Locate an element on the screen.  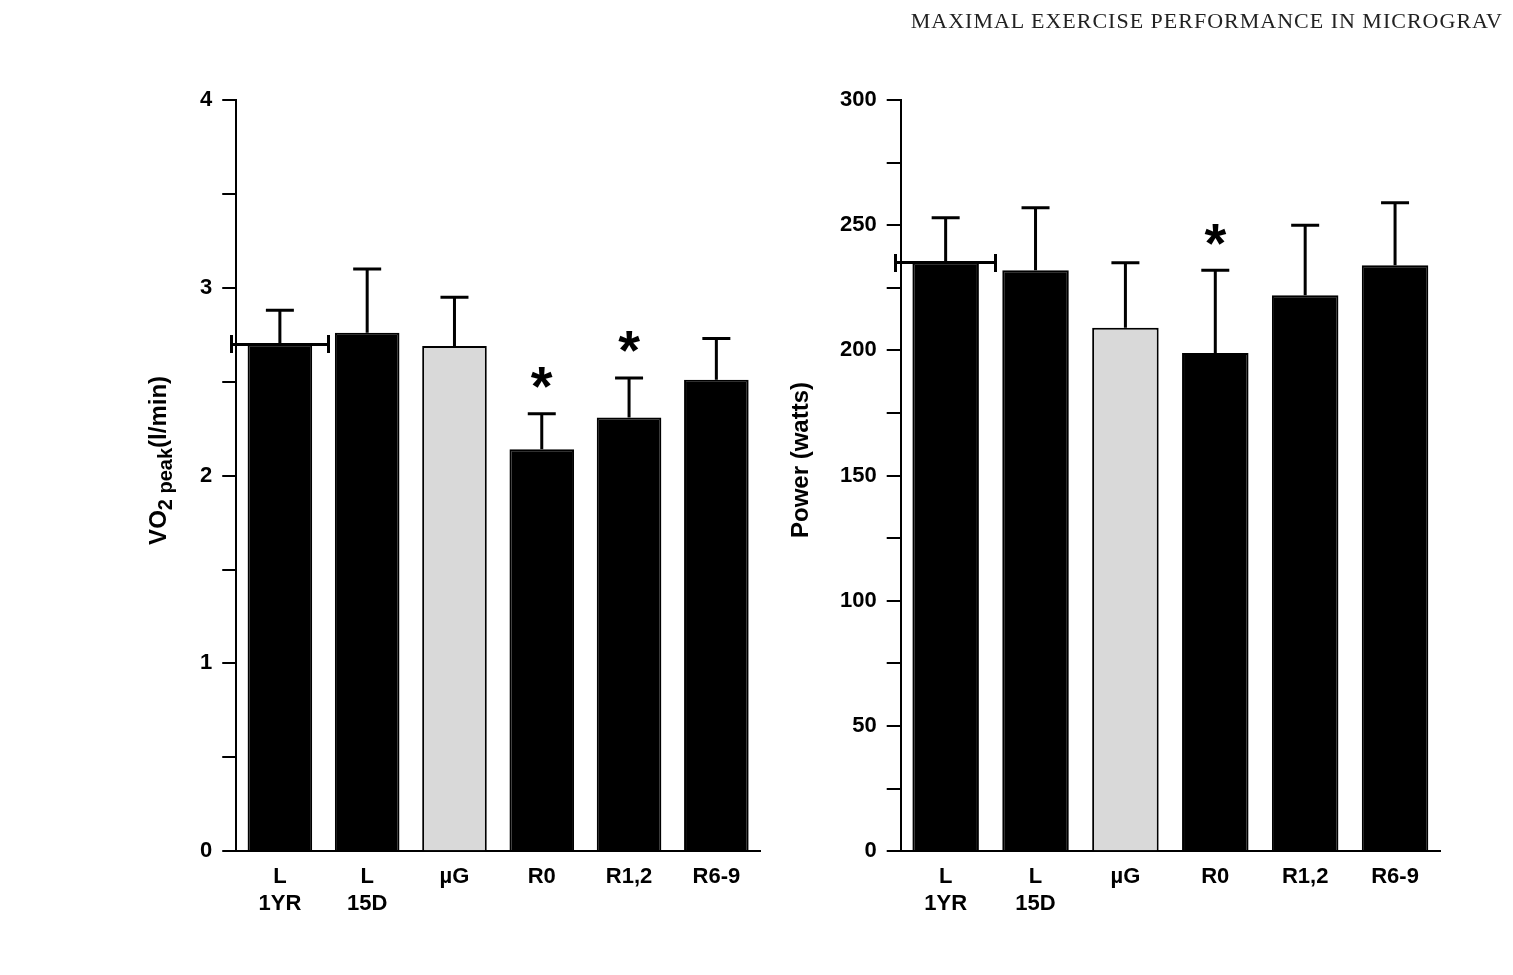
y-tick-label: 50 is located at coordinates (864, 725).